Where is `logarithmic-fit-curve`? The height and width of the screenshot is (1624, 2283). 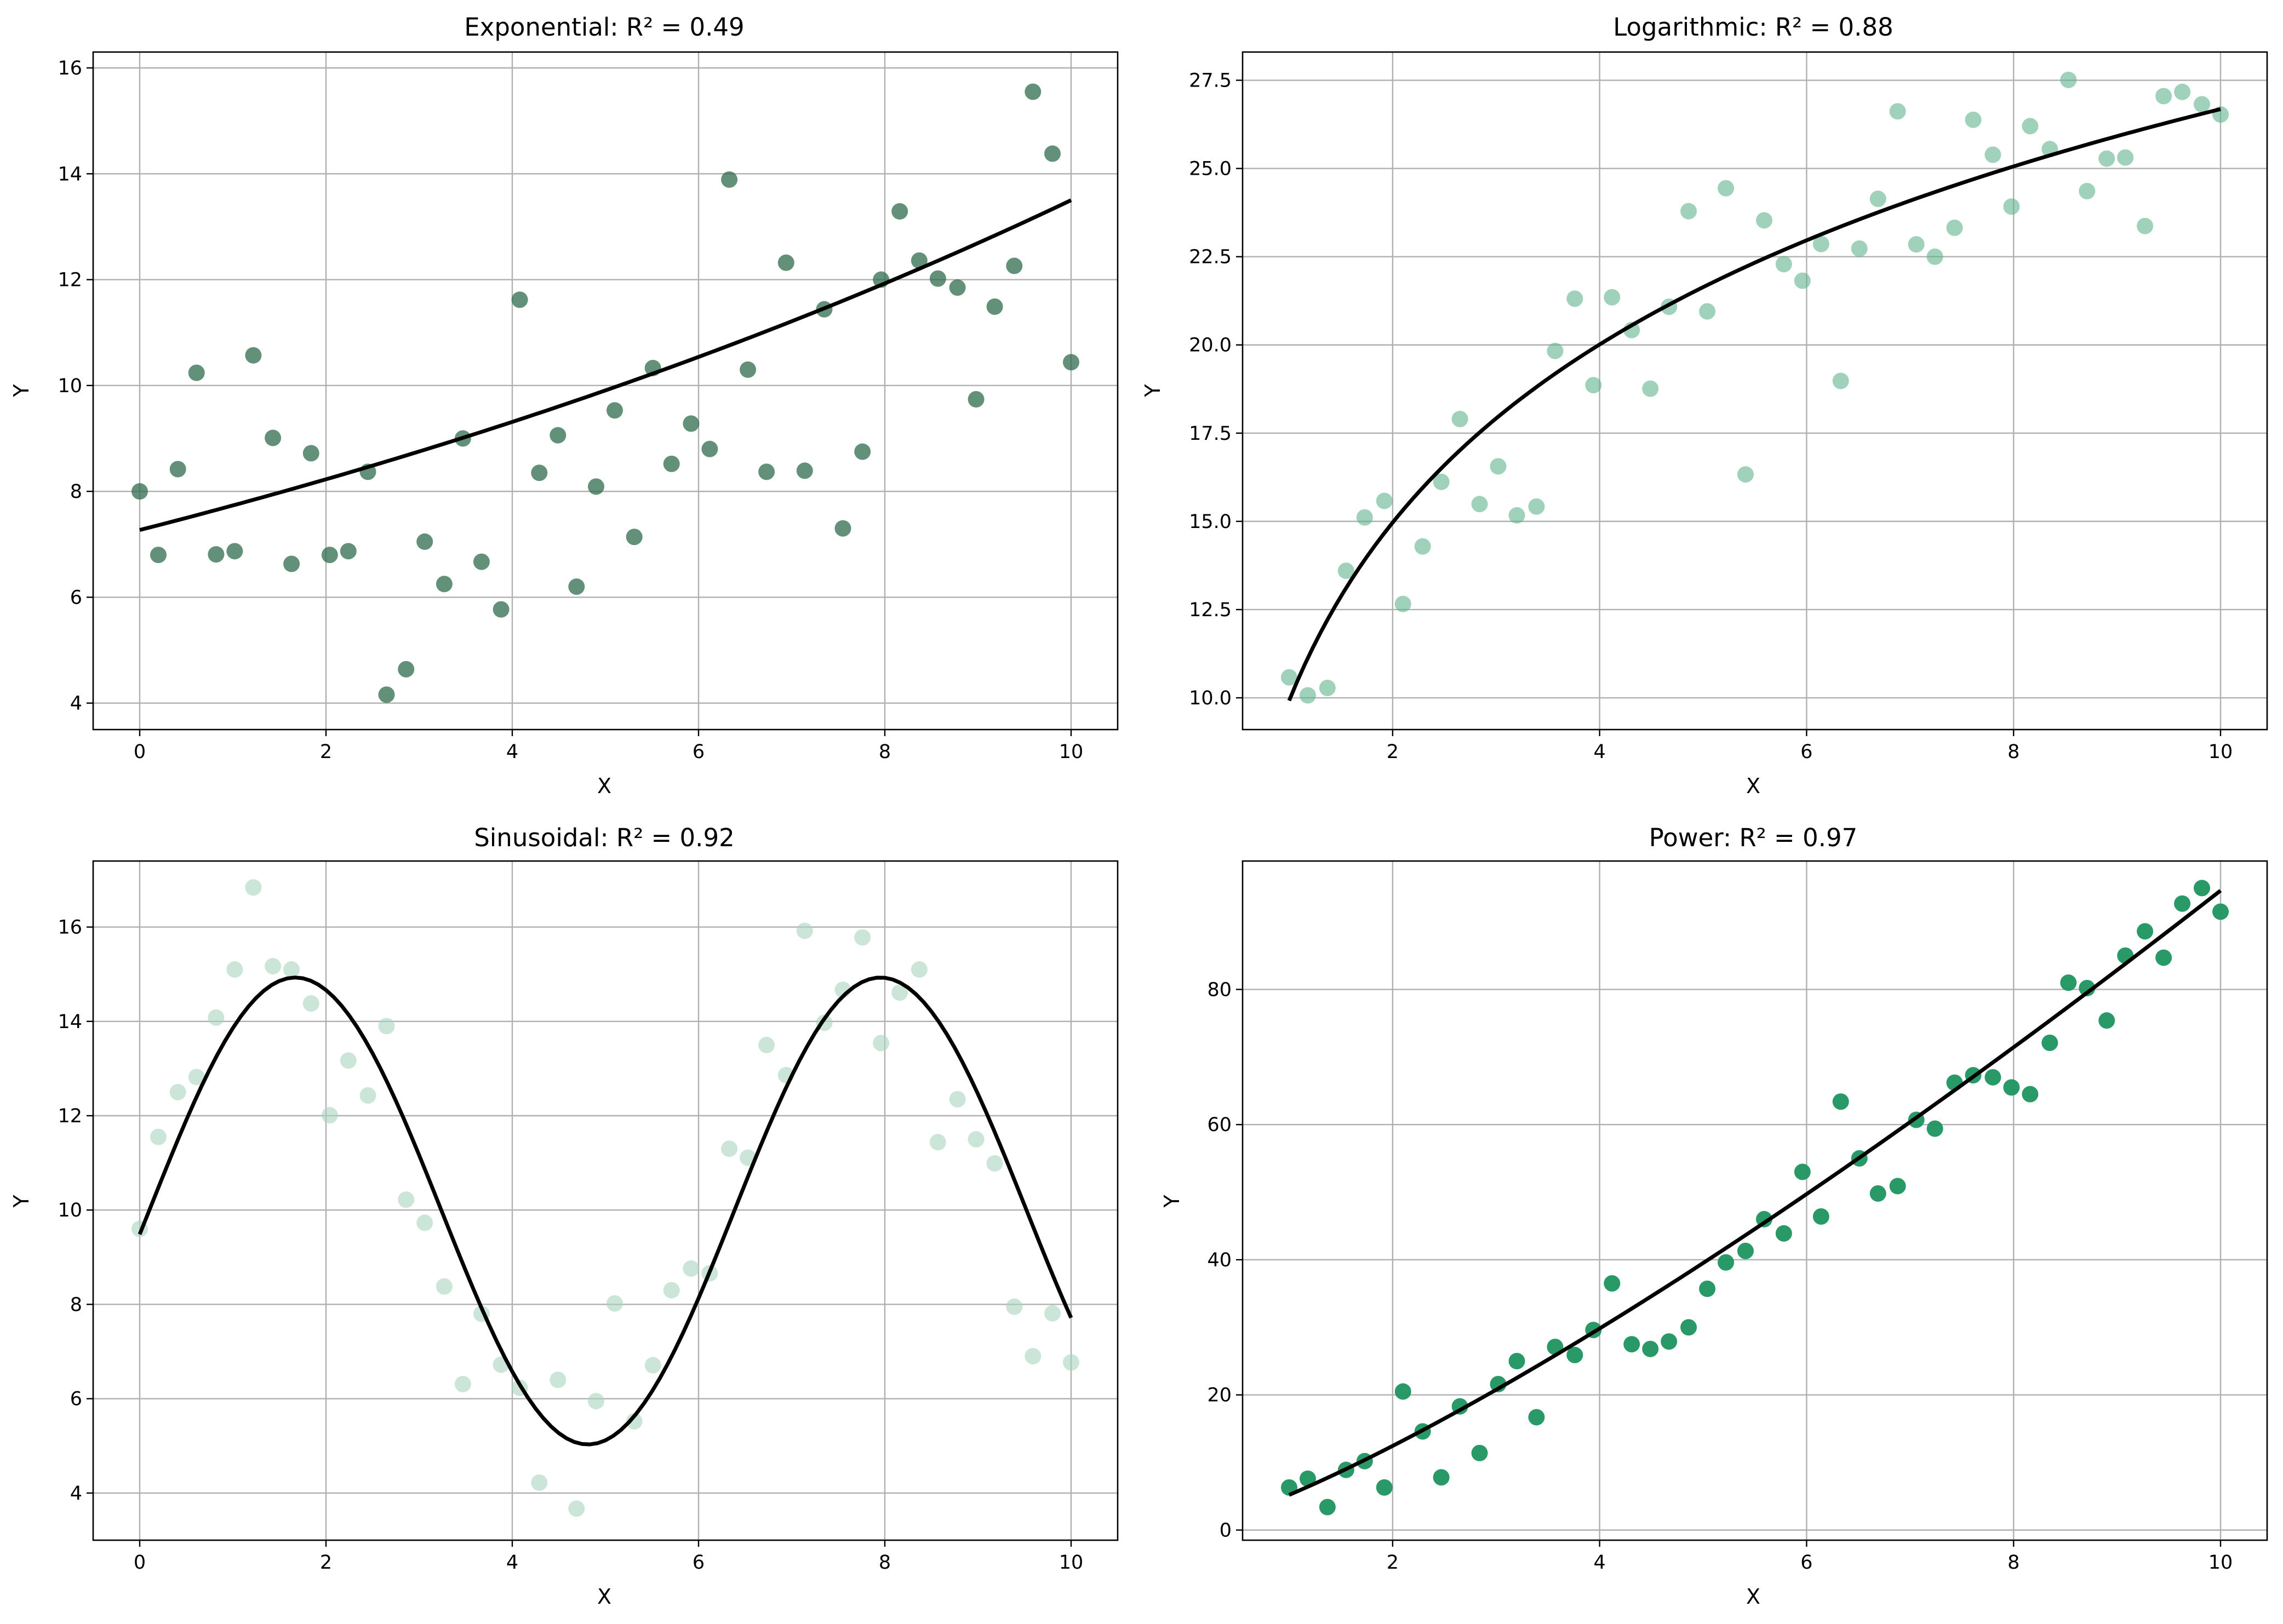 logarithmic-fit-curve is located at coordinates (1754, 405).